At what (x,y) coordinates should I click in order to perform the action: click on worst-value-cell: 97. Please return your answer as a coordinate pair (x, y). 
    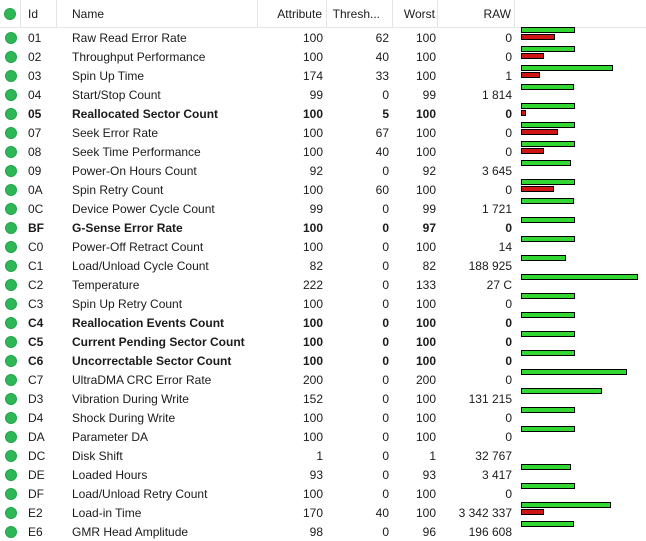
    Looking at the image, I should click on (429, 227).